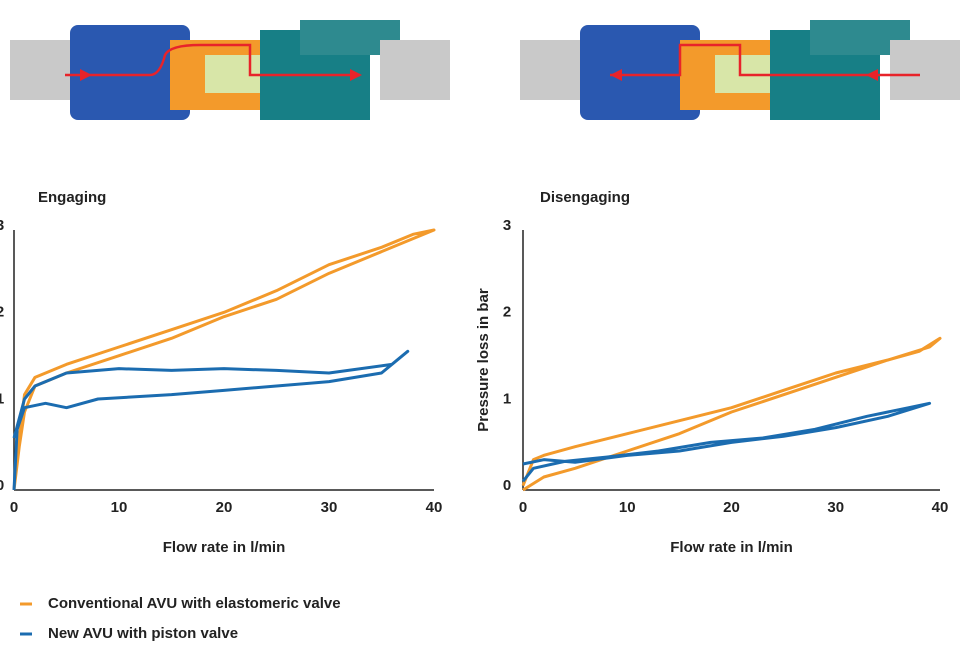 This screenshot has height=649, width=960. What do you see at coordinates (585, 197) in the screenshot?
I see `chart-title: Disengaging` at bounding box center [585, 197].